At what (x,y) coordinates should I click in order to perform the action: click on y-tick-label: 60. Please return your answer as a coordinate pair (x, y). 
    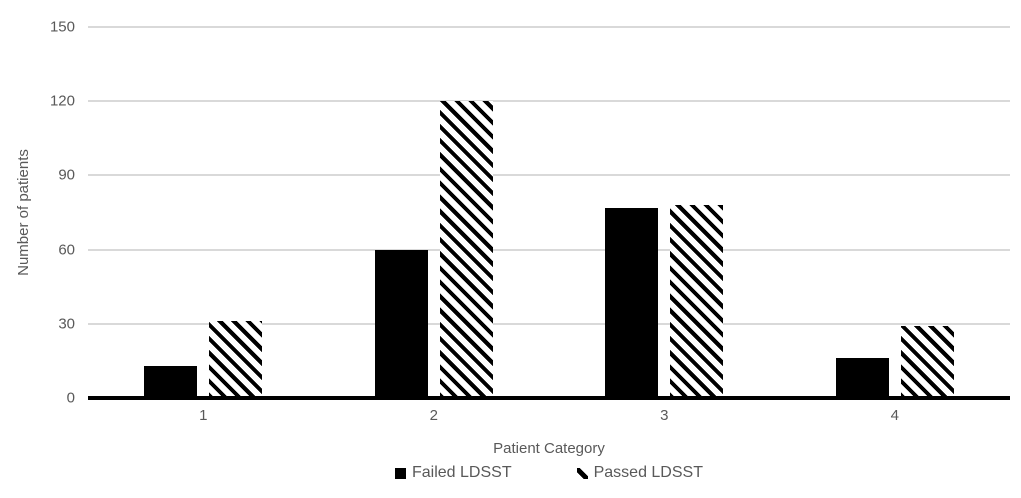
    Looking at the image, I should click on (66, 250).